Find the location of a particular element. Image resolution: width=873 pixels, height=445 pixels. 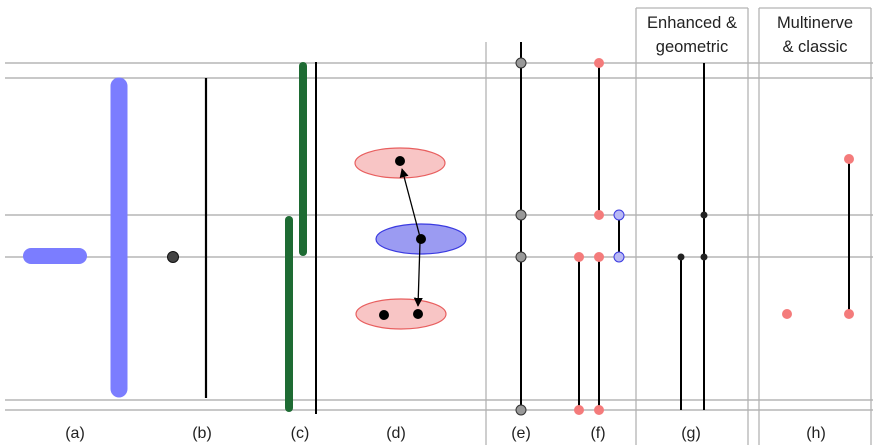

arrow-down is located at coordinates (418, 274).